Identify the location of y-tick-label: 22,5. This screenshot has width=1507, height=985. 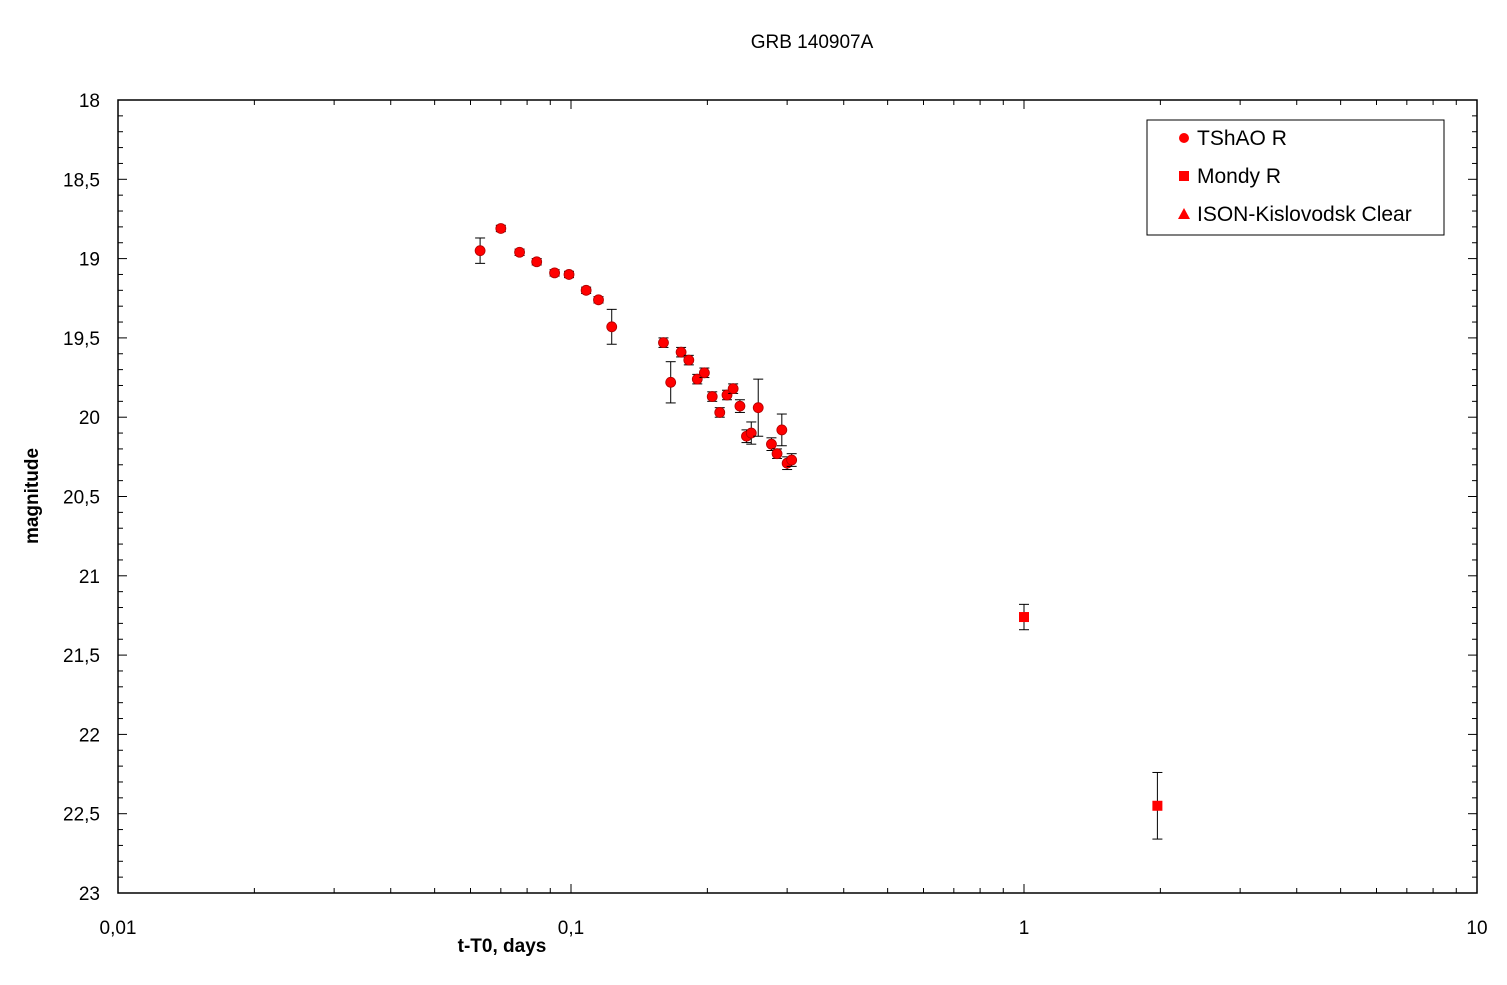
(81, 815).